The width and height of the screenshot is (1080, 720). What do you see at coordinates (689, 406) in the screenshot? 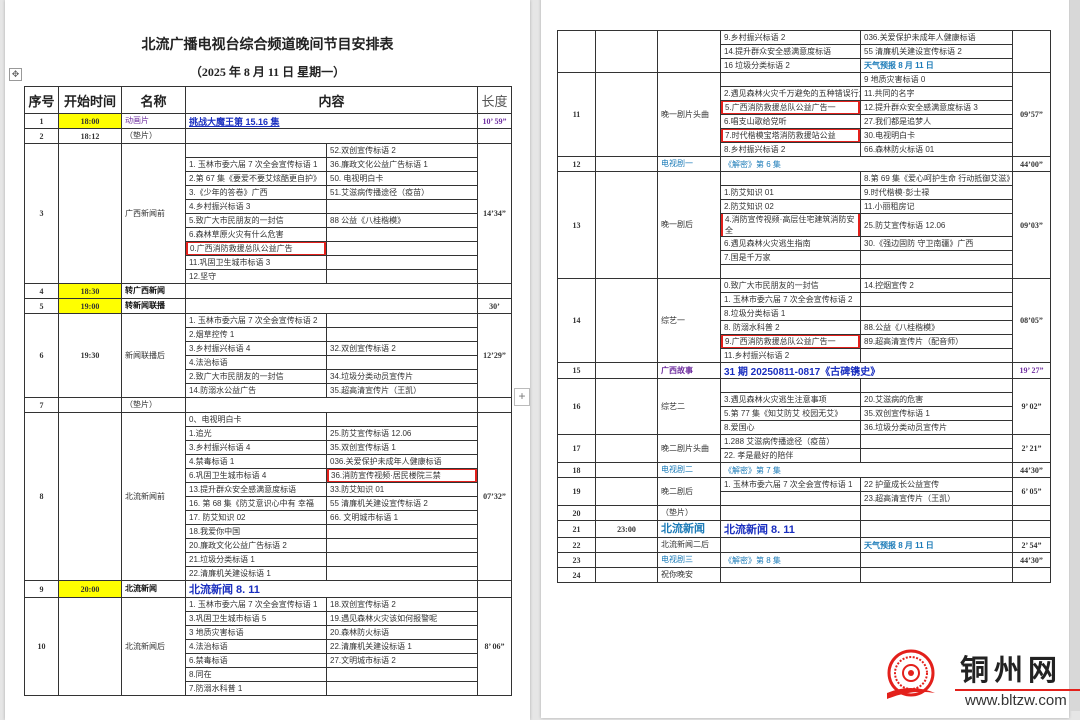
I see `program-name: 综艺二` at bounding box center [689, 406].